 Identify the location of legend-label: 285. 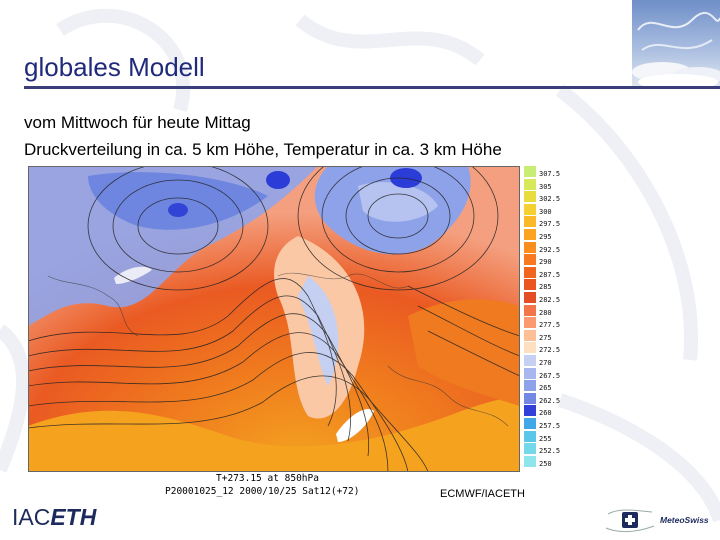
(545, 287).